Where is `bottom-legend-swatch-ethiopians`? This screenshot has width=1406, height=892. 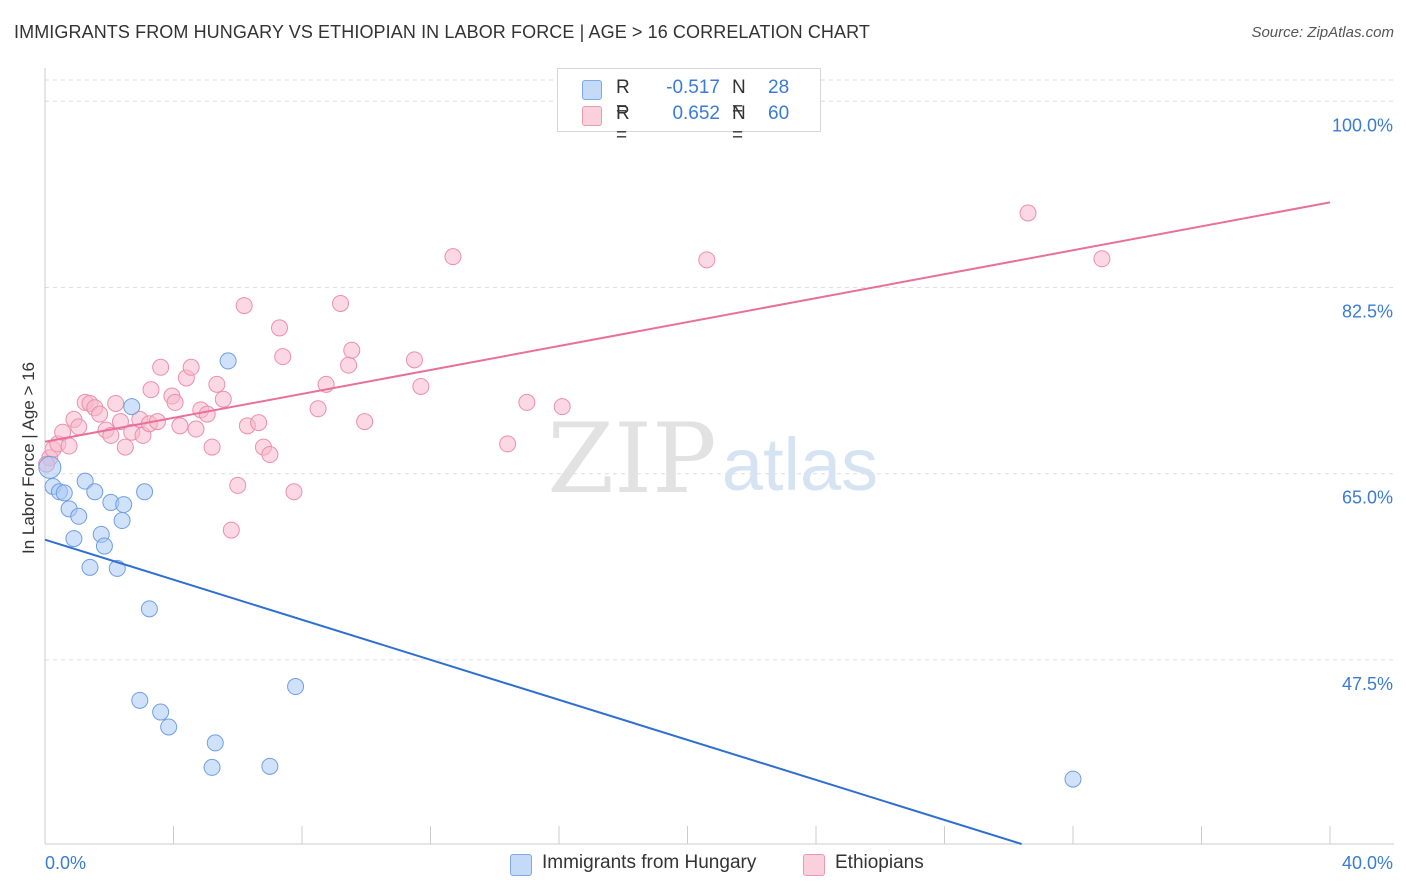
bottom-legend-swatch-ethiopians is located at coordinates (814, 865).